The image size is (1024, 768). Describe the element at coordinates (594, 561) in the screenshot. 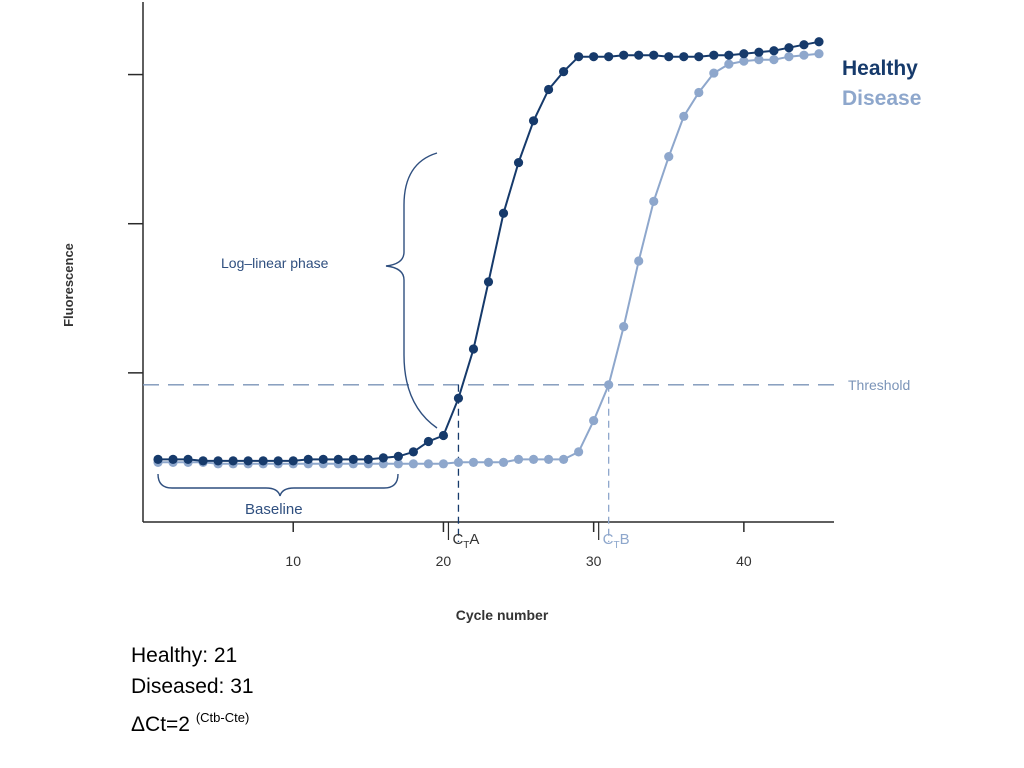

I see `x-tick-label: 30` at that location.